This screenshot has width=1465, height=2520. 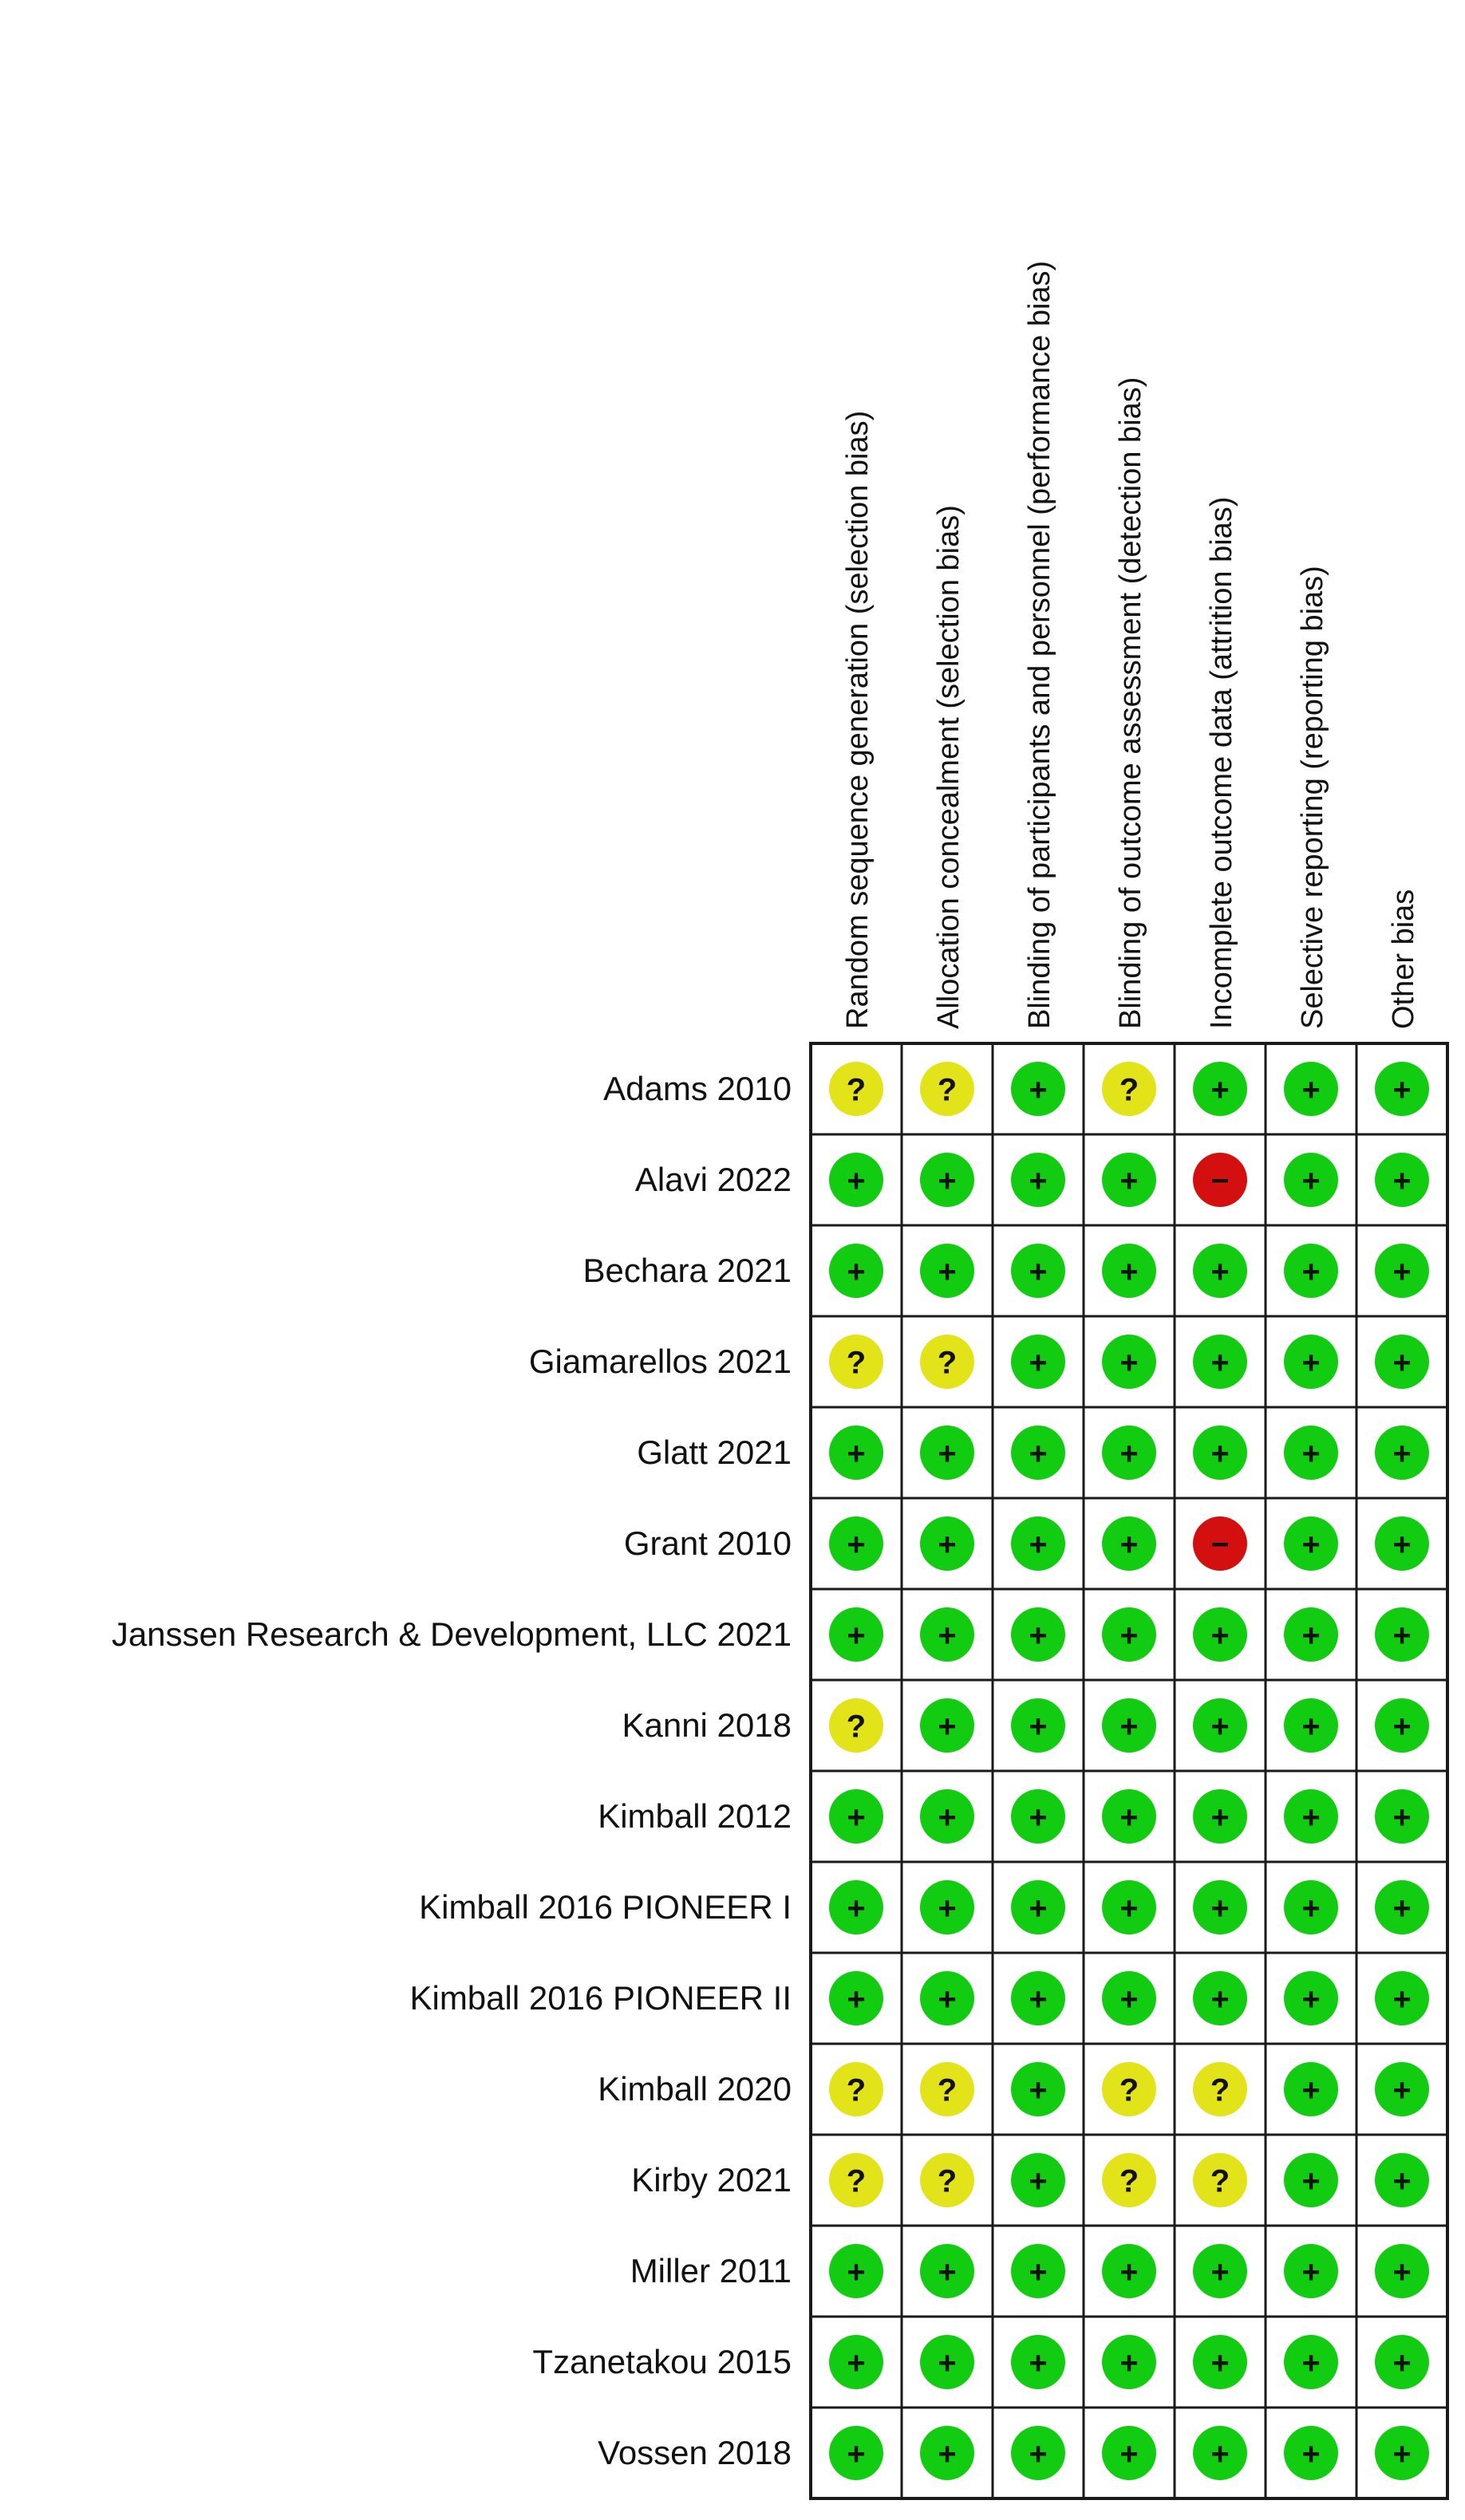 I want to click on study-label: Adams 2010, so click(x=697, y=1088).